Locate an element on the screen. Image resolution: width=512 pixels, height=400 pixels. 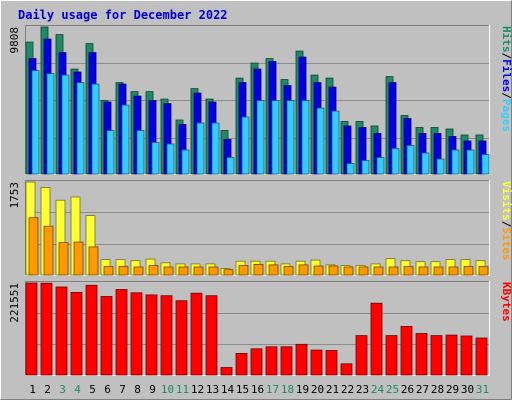
day-label-11: 11 is located at coordinates (182, 389).